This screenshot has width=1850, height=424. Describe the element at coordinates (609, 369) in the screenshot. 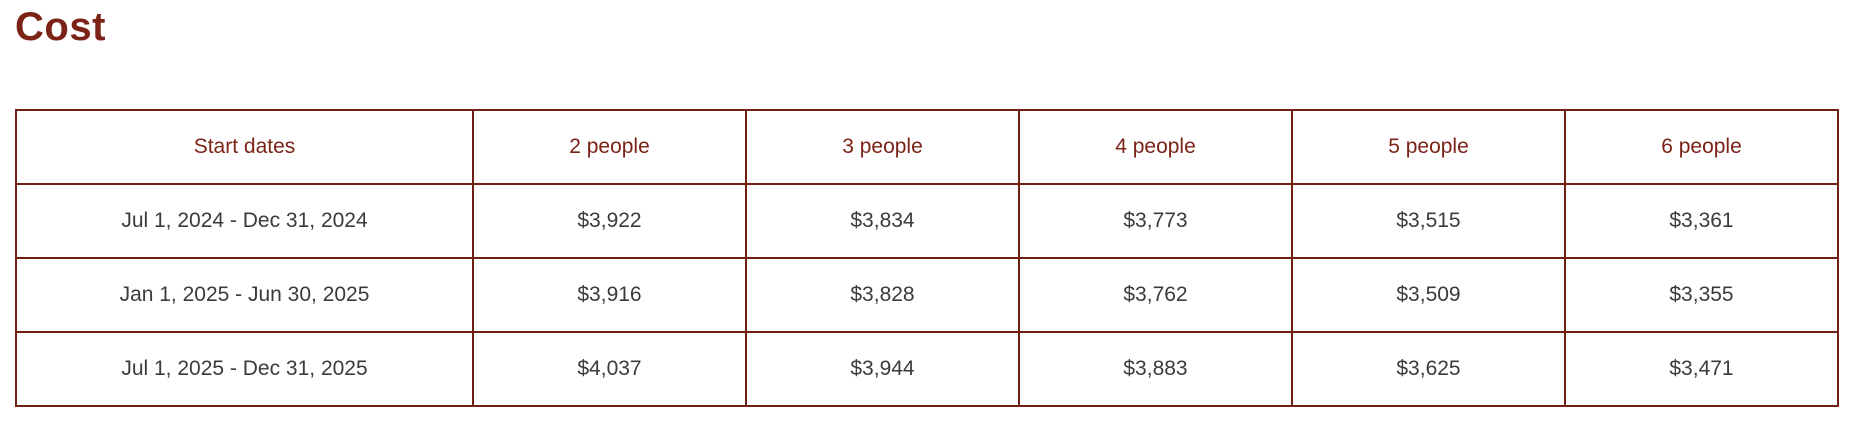

I see `price-cell: $4,037` at that location.